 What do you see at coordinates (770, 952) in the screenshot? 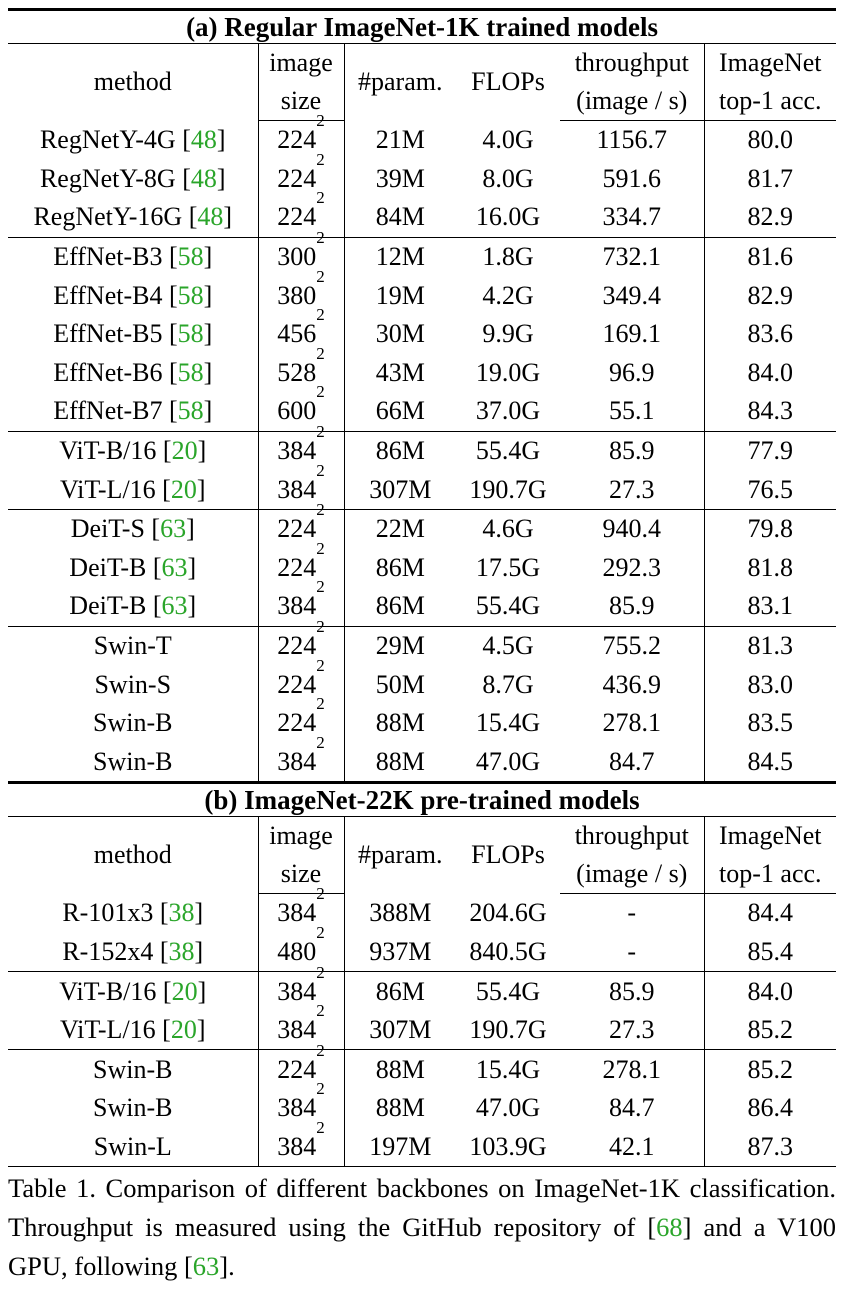
I see `accuracy-cell: 85.4` at bounding box center [770, 952].